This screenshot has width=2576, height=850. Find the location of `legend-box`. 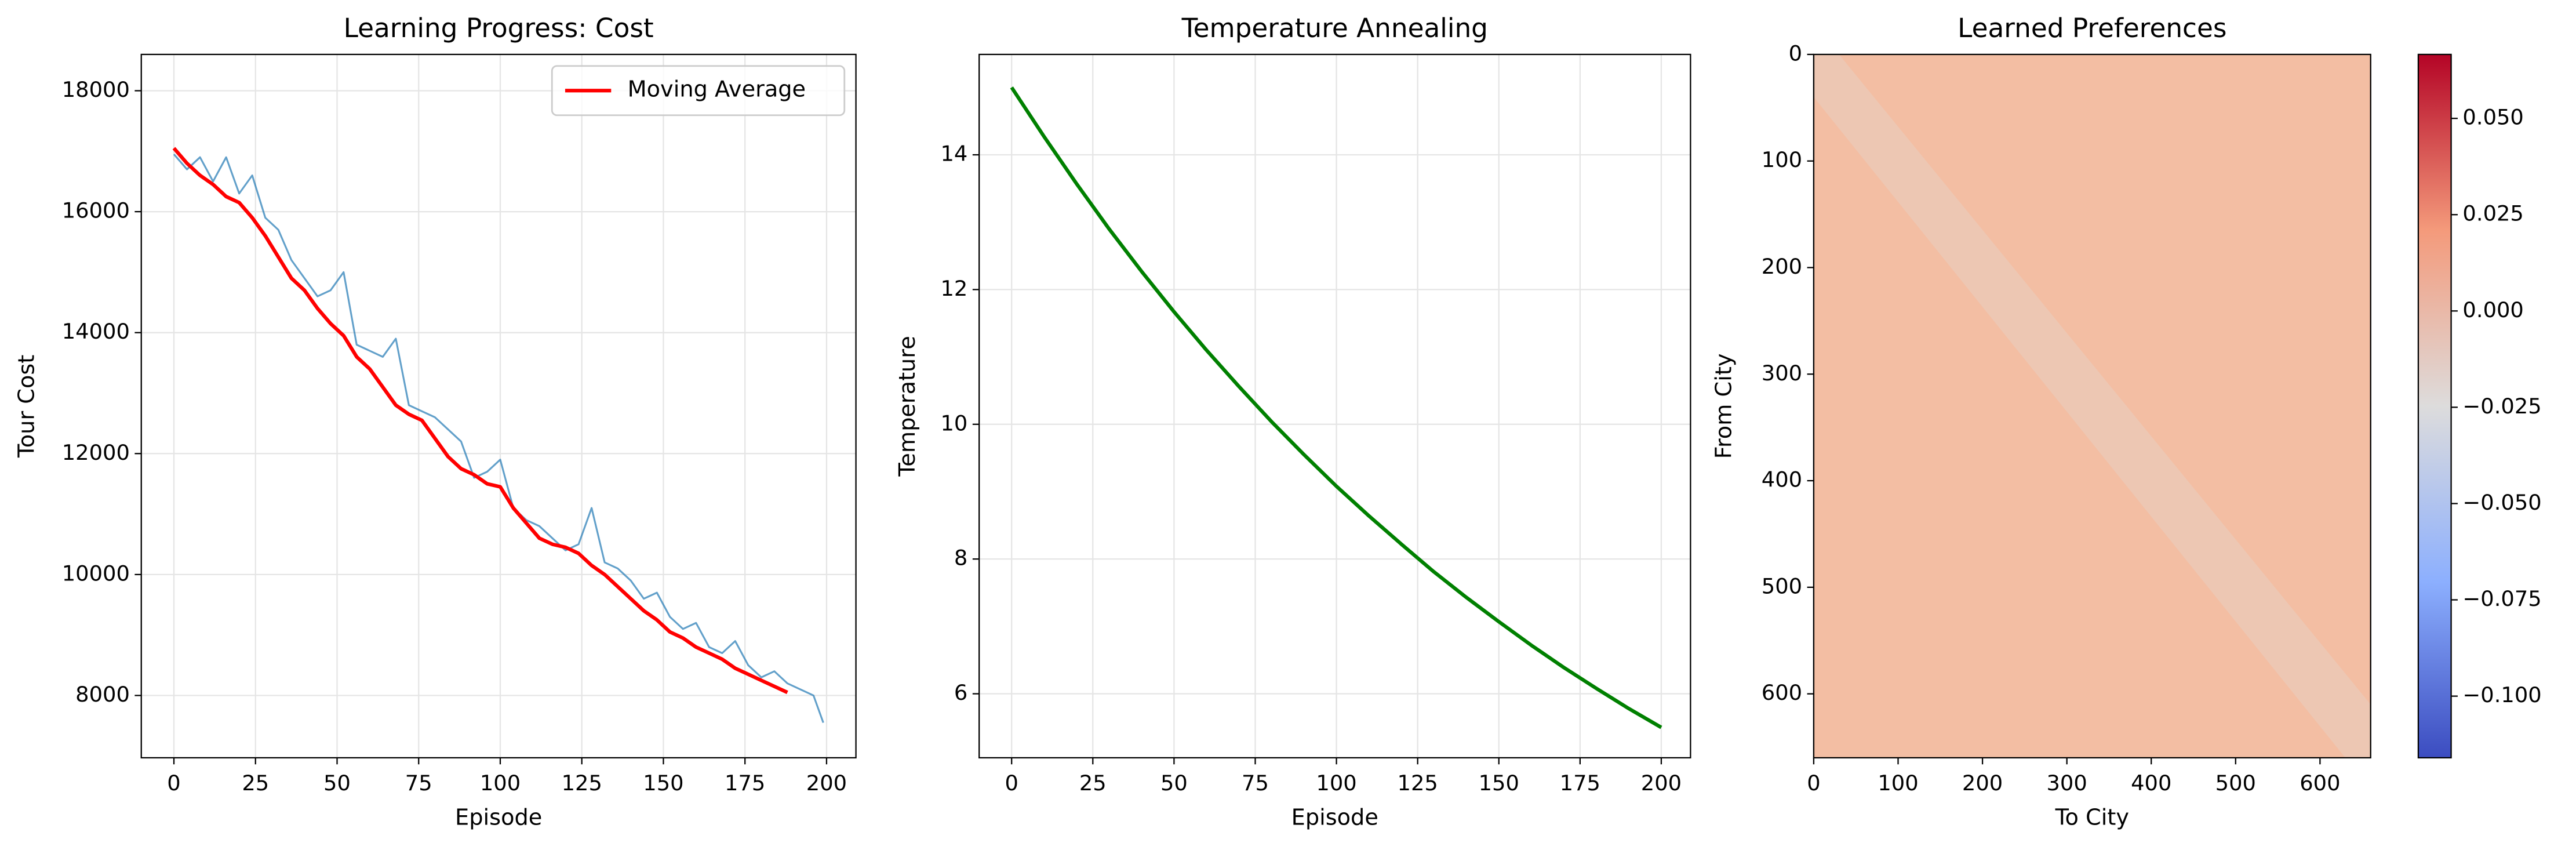

legend-box is located at coordinates (699, 91).